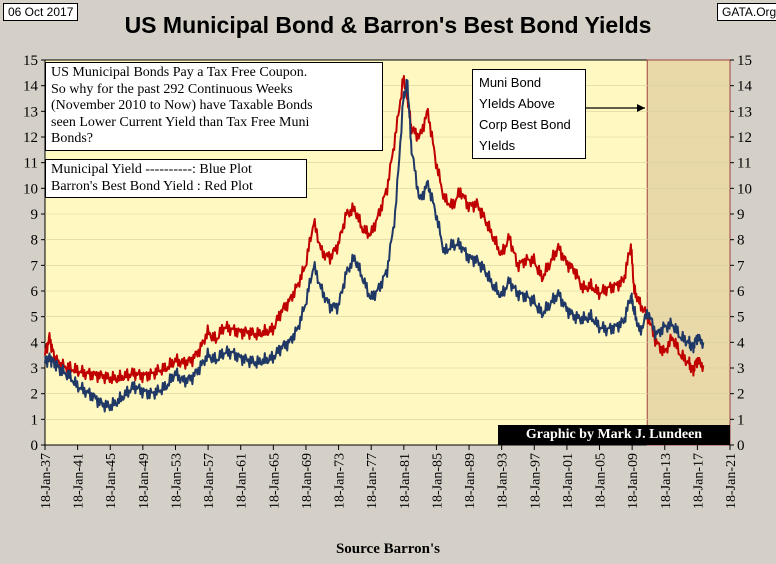 This screenshot has width=776, height=564. What do you see at coordinates (30, 112) in the screenshot?
I see `y-tick-label-left: 13` at bounding box center [30, 112].